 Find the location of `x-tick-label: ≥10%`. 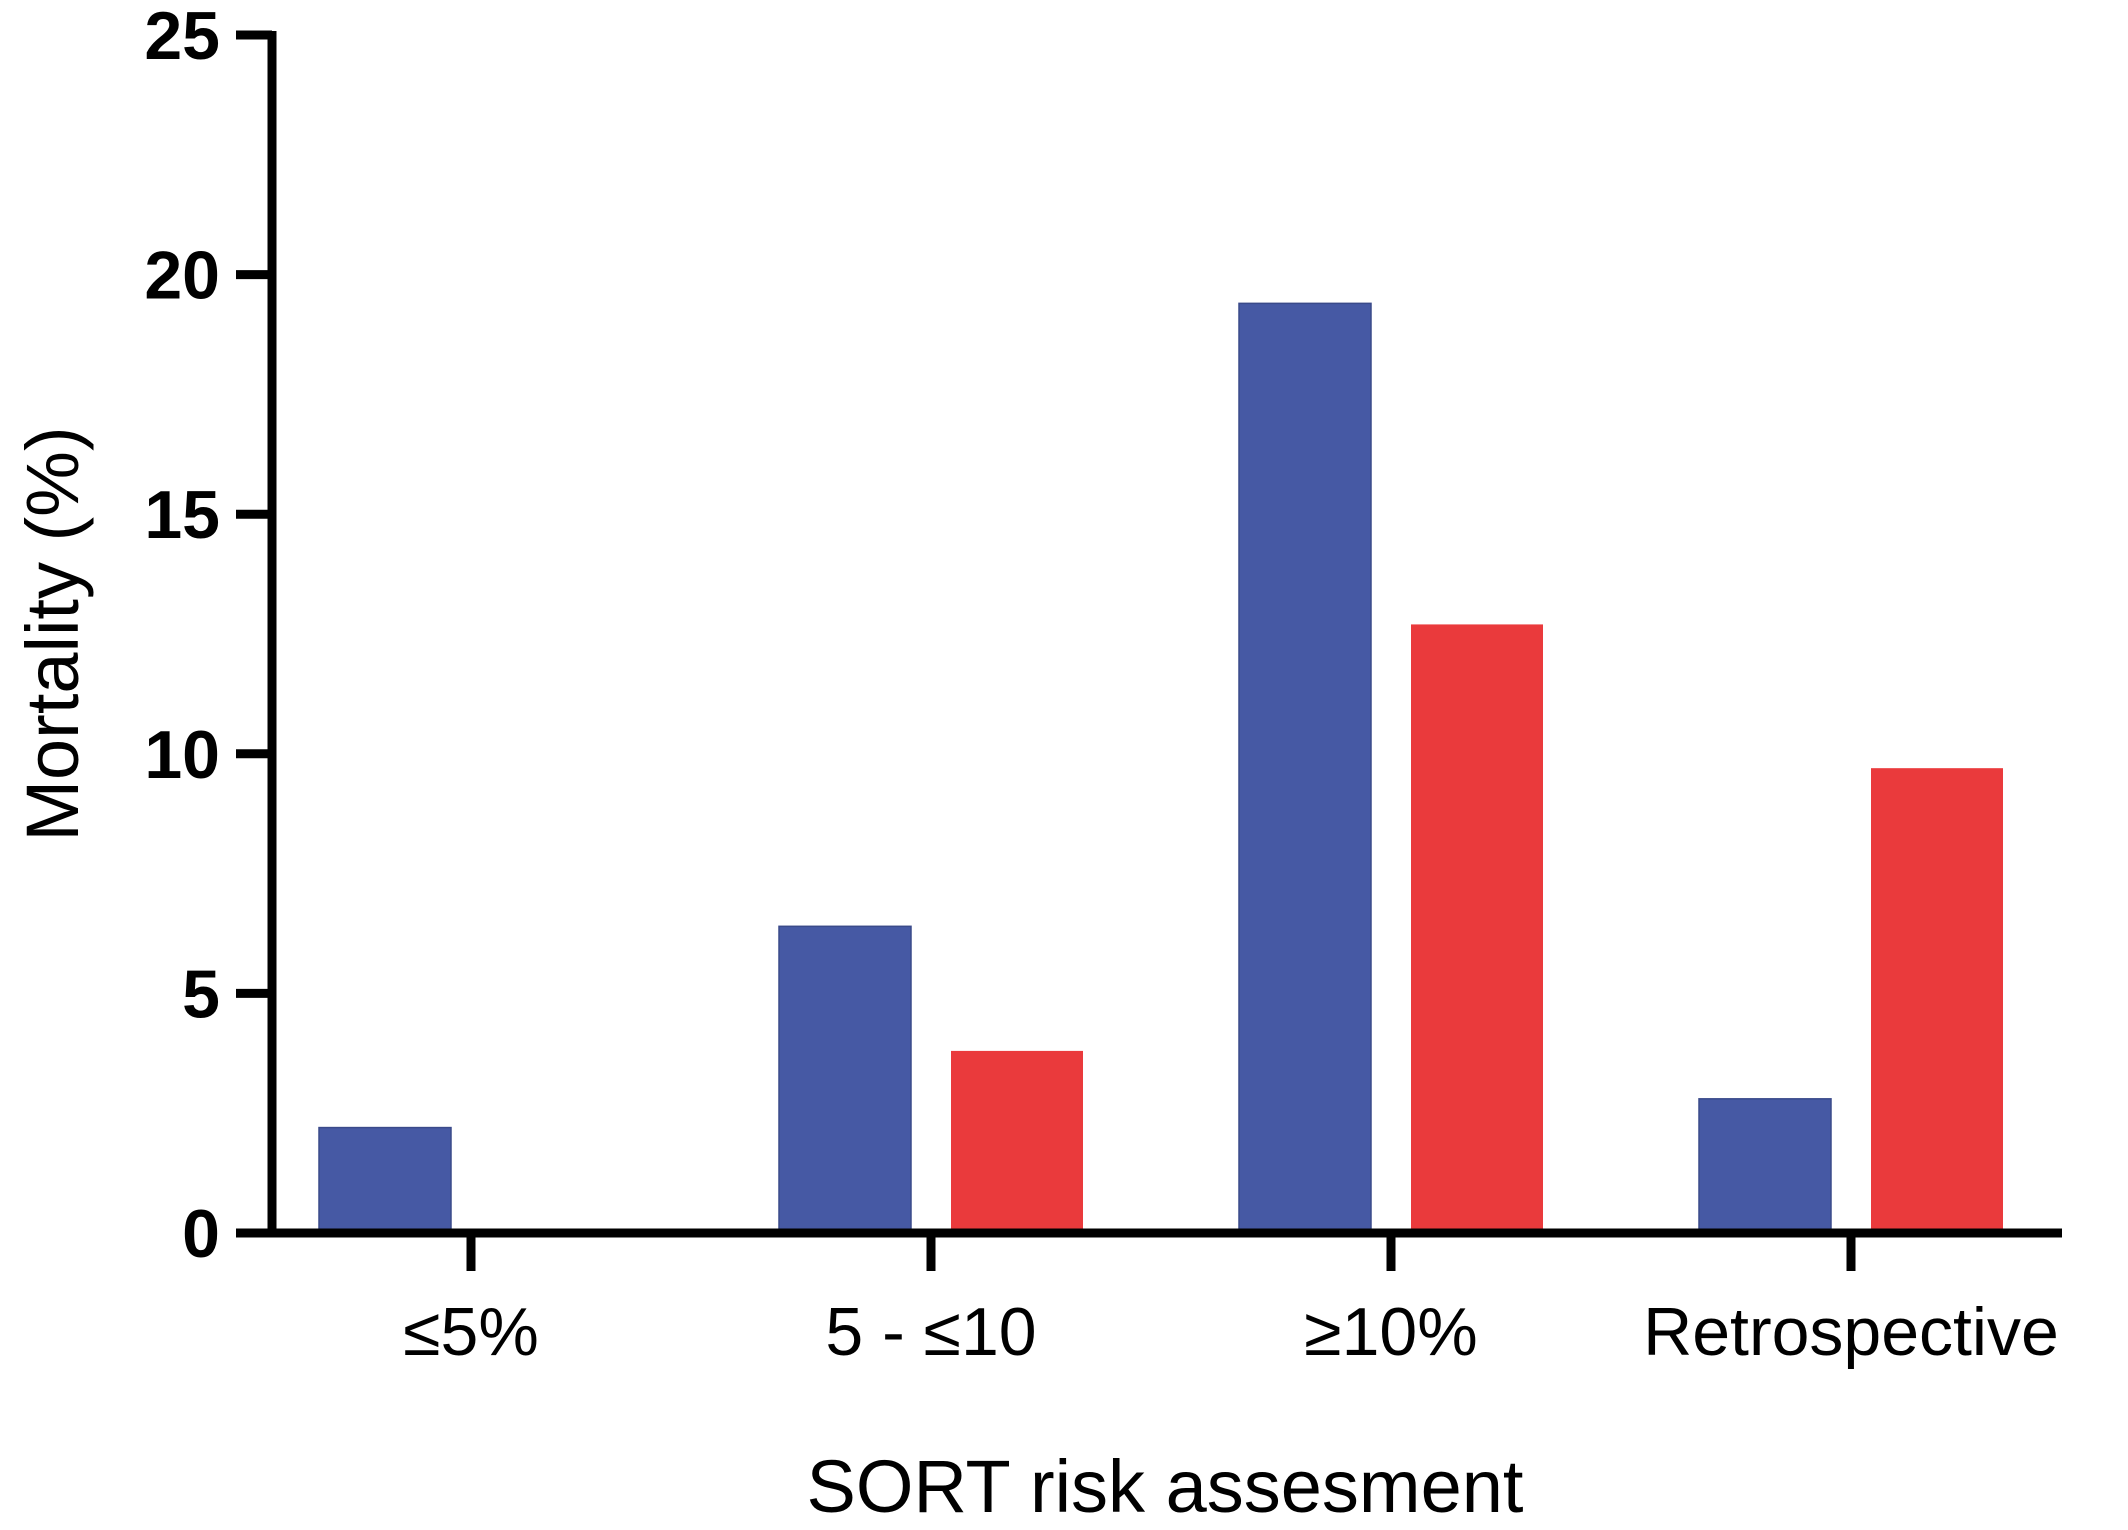

x-tick-label: ≥10% is located at coordinates (1390, 1332).